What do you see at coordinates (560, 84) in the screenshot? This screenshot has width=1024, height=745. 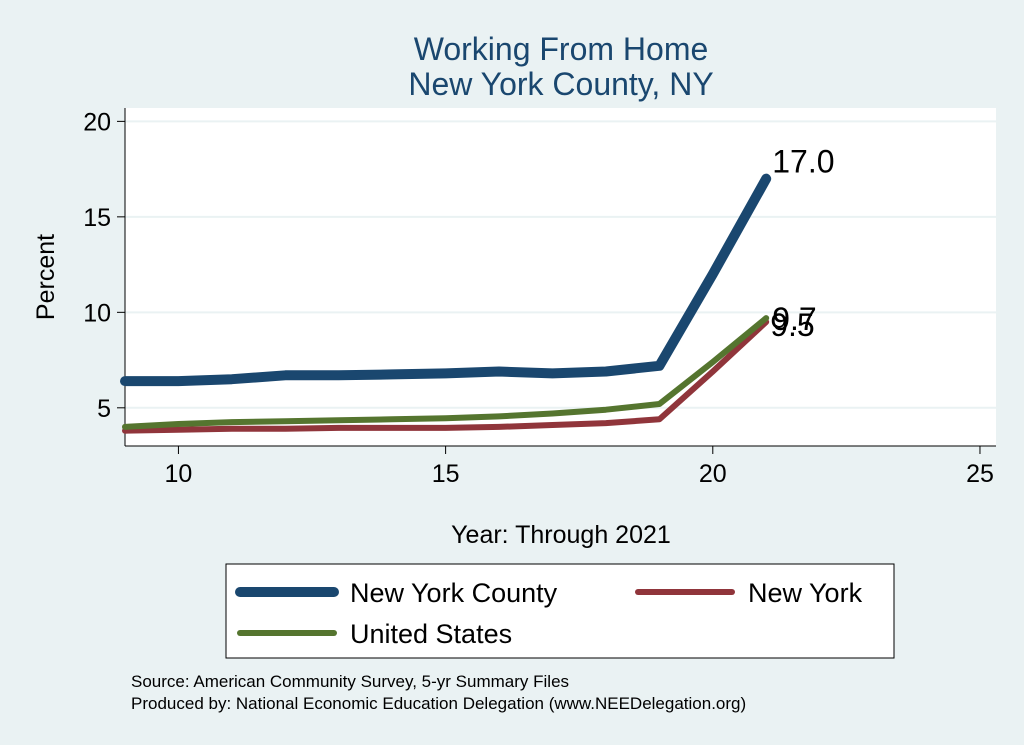 I see `chart-title-line-2: New York County, NY` at bounding box center [560, 84].